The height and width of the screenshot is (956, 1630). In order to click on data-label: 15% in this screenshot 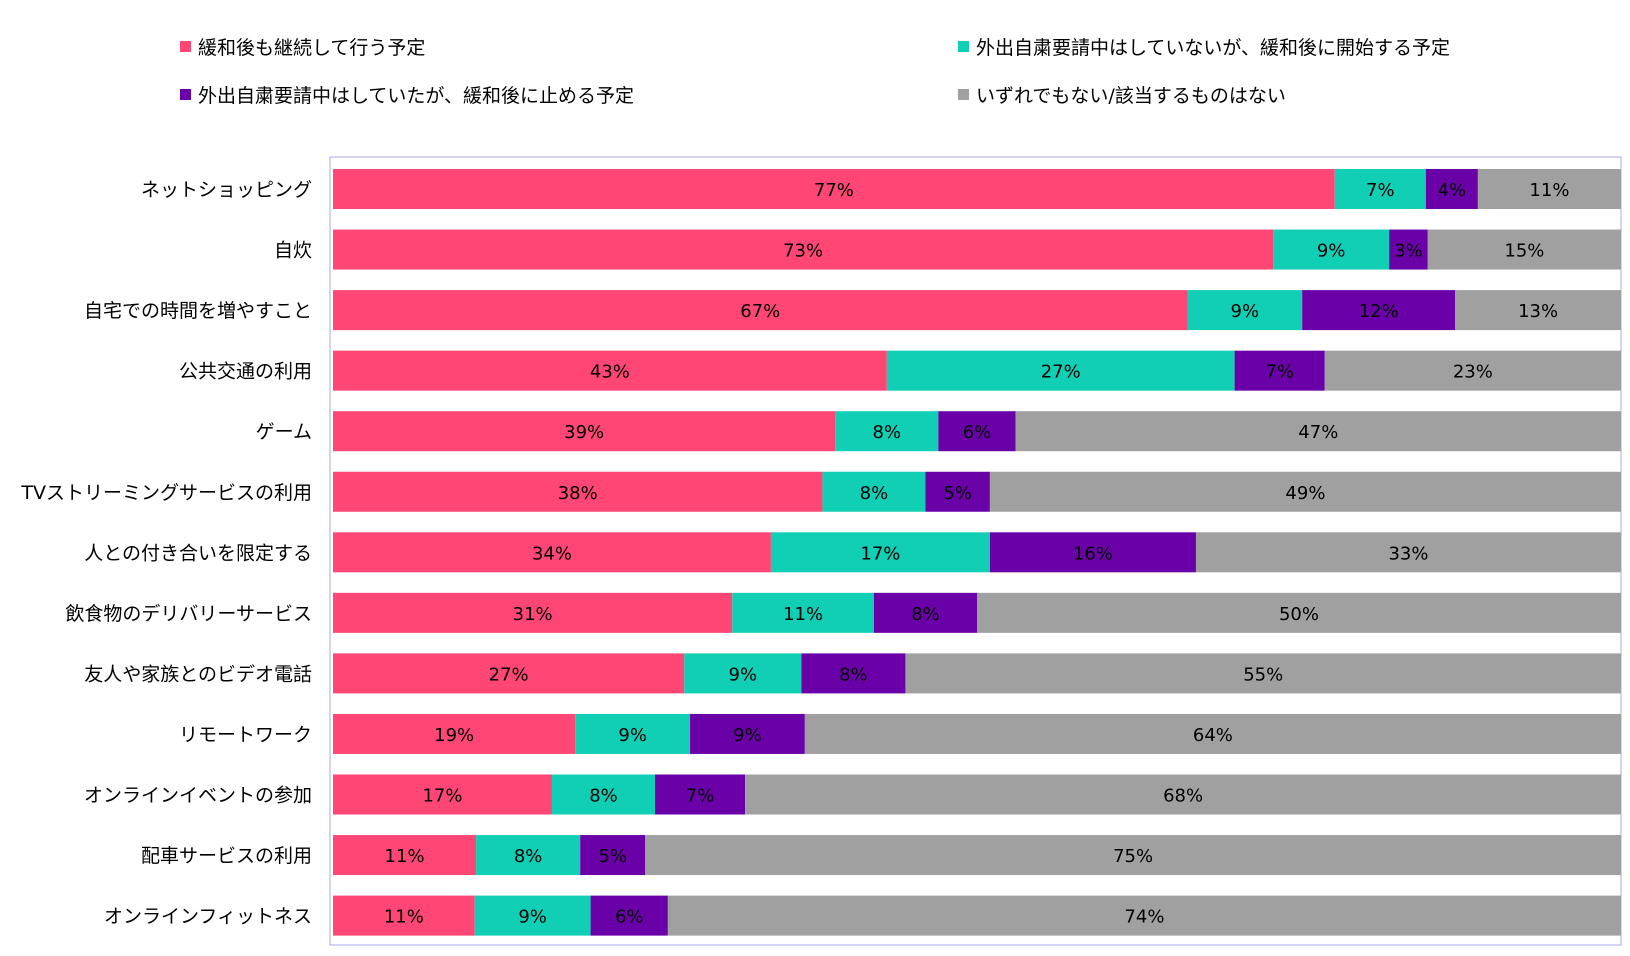, I will do `click(1524, 251)`.